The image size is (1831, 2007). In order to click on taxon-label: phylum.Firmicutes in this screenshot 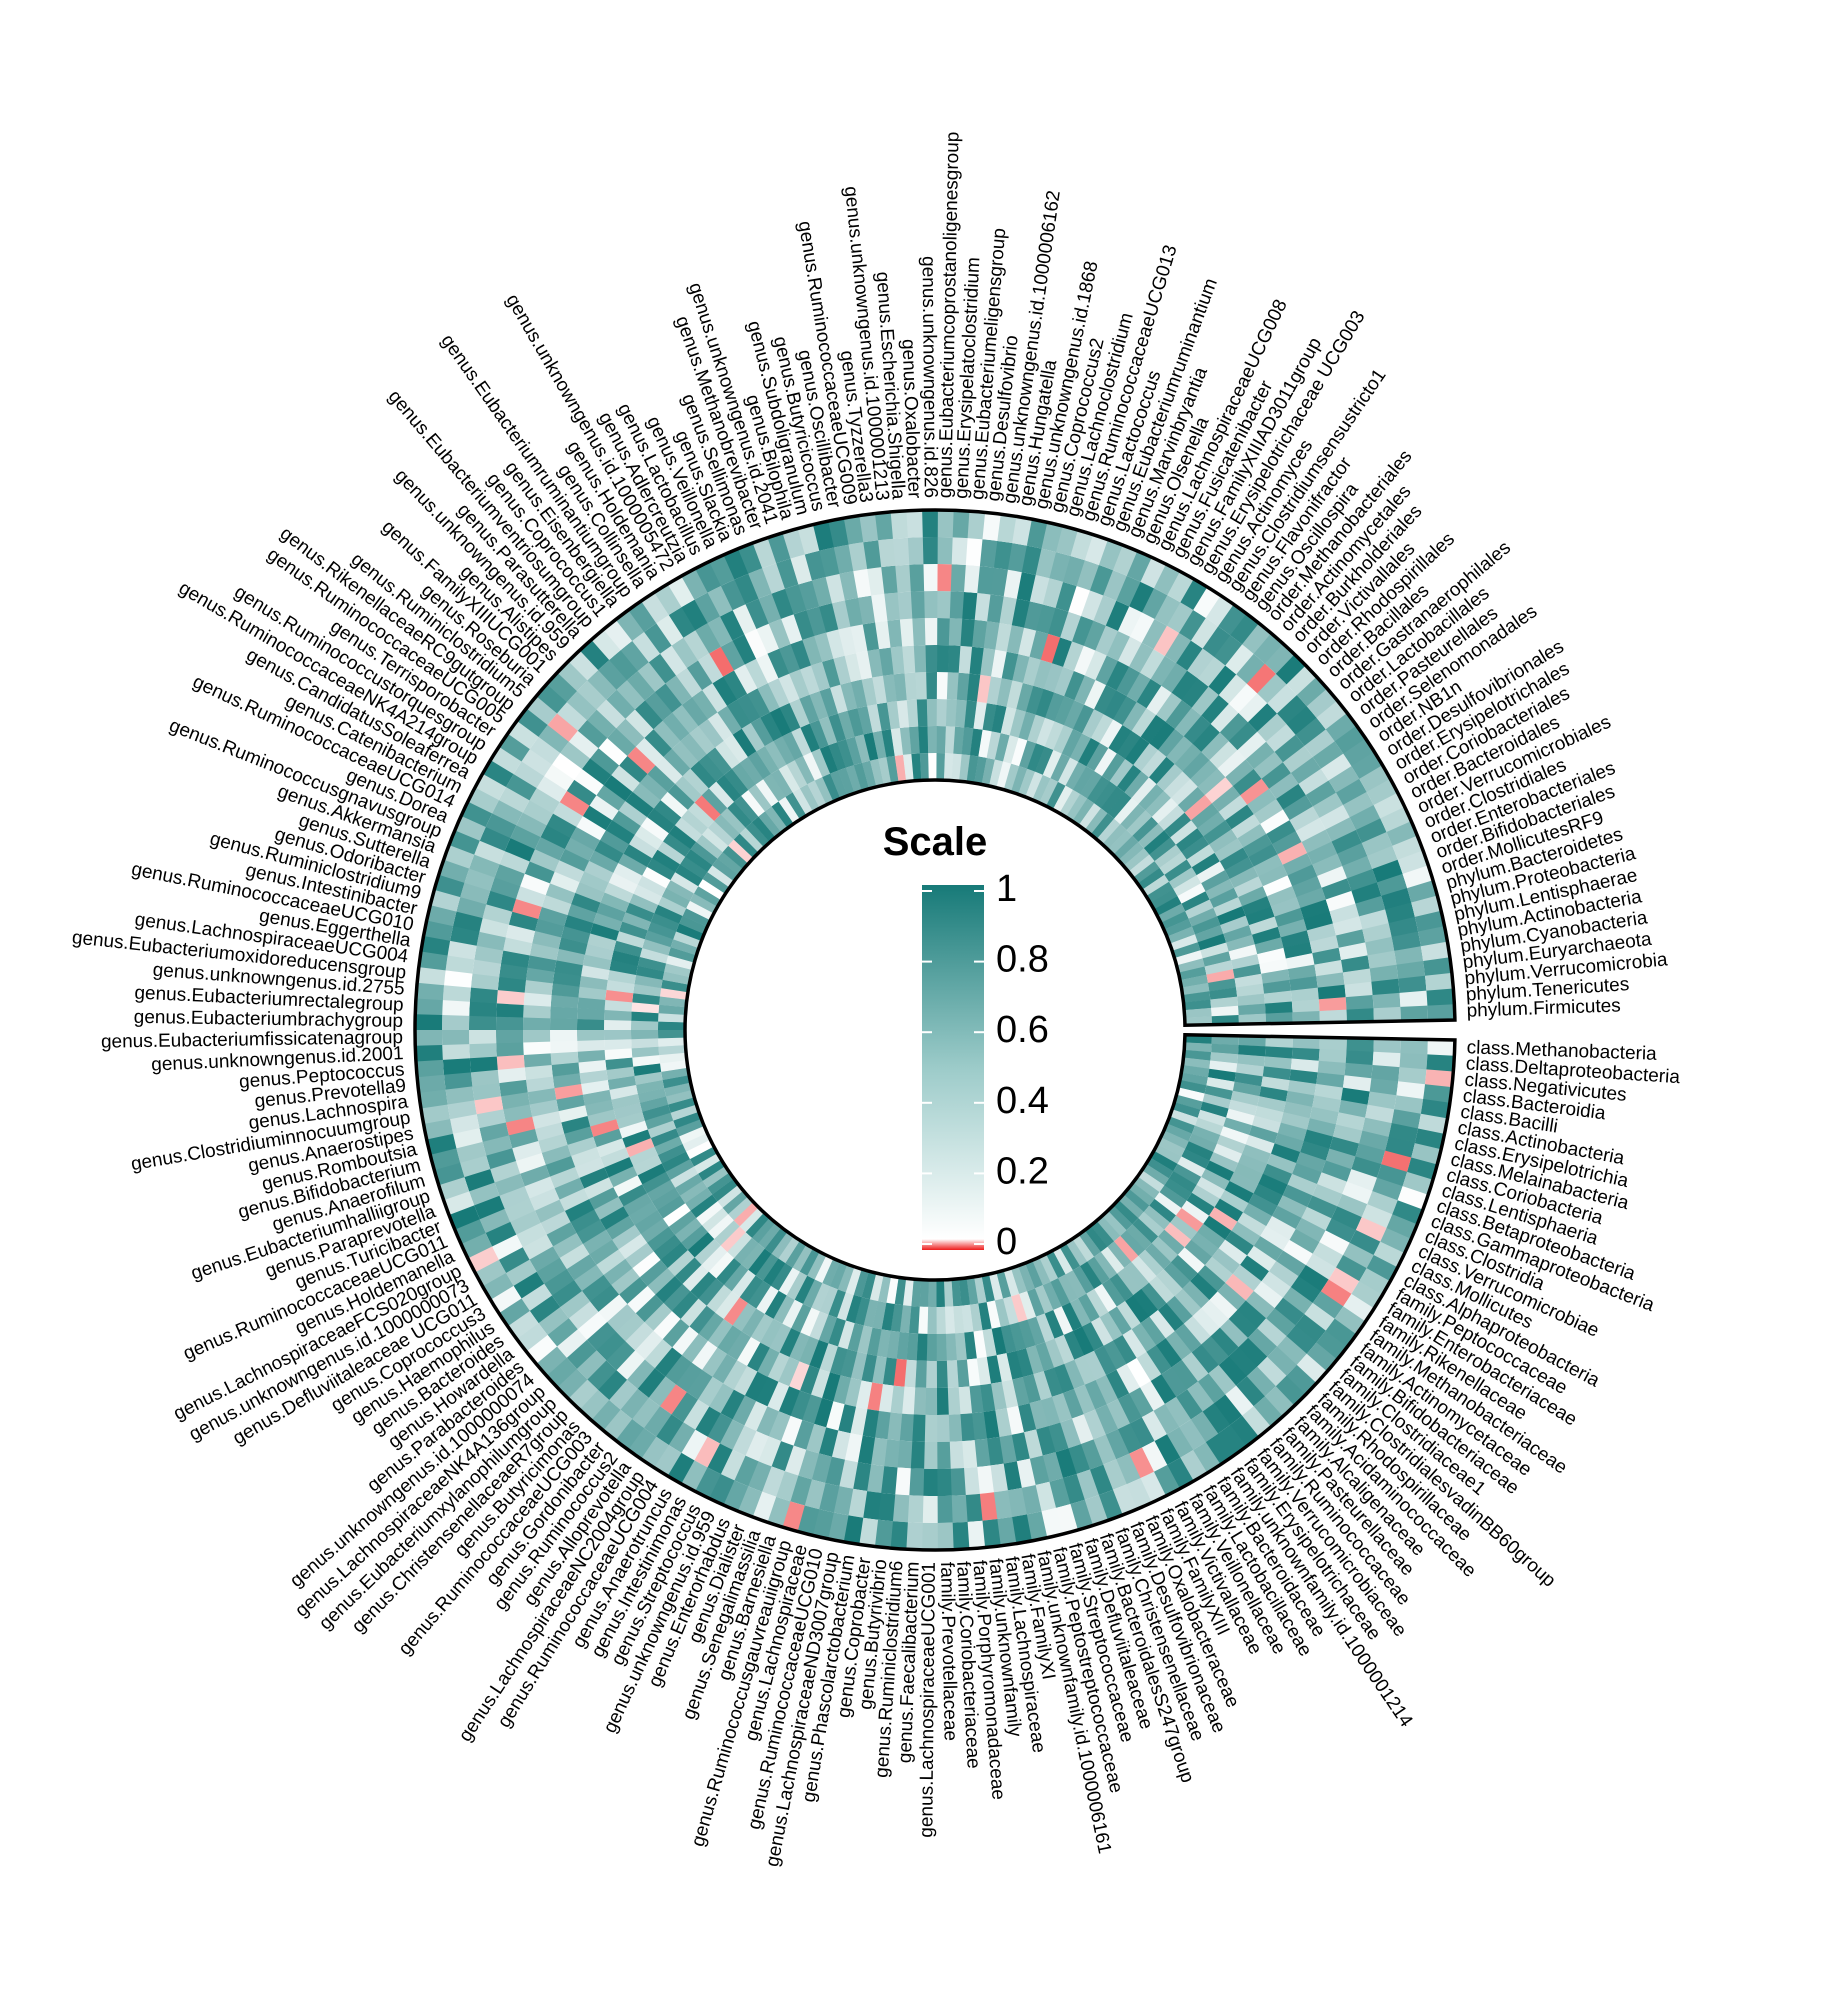, I will do `click(1543, 1008)`.